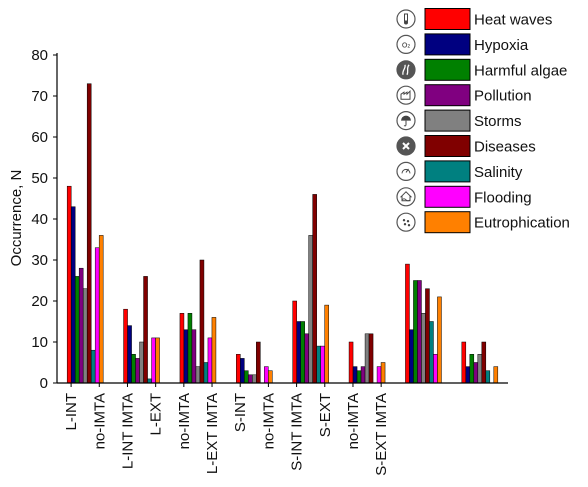  I want to click on svg-text: O₂, so click(406, 45).